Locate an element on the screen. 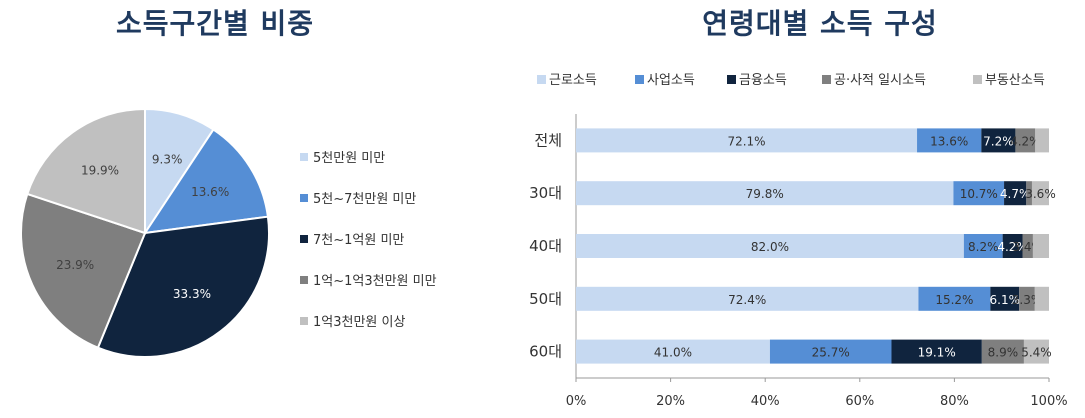 Image resolution: width=1085 pixels, height=418 pixels. bar-value-label: 5.4% is located at coordinates (1036, 353).